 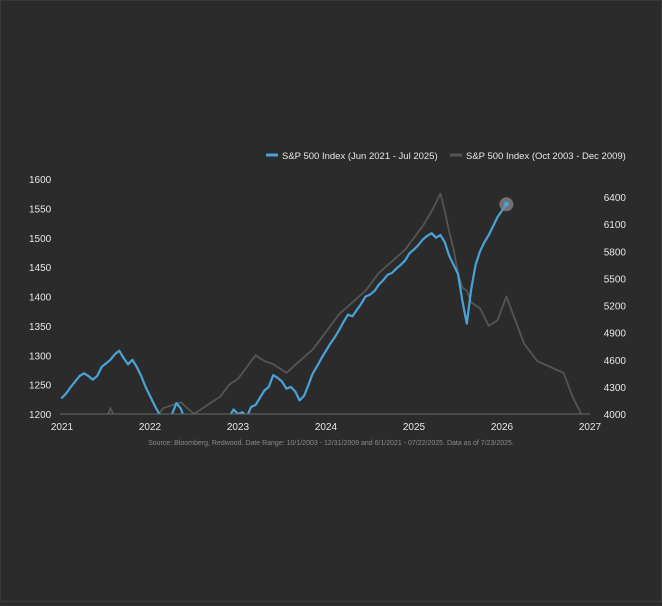 What do you see at coordinates (615, 415) in the screenshot?
I see `y-right-tick-label: 4000` at bounding box center [615, 415].